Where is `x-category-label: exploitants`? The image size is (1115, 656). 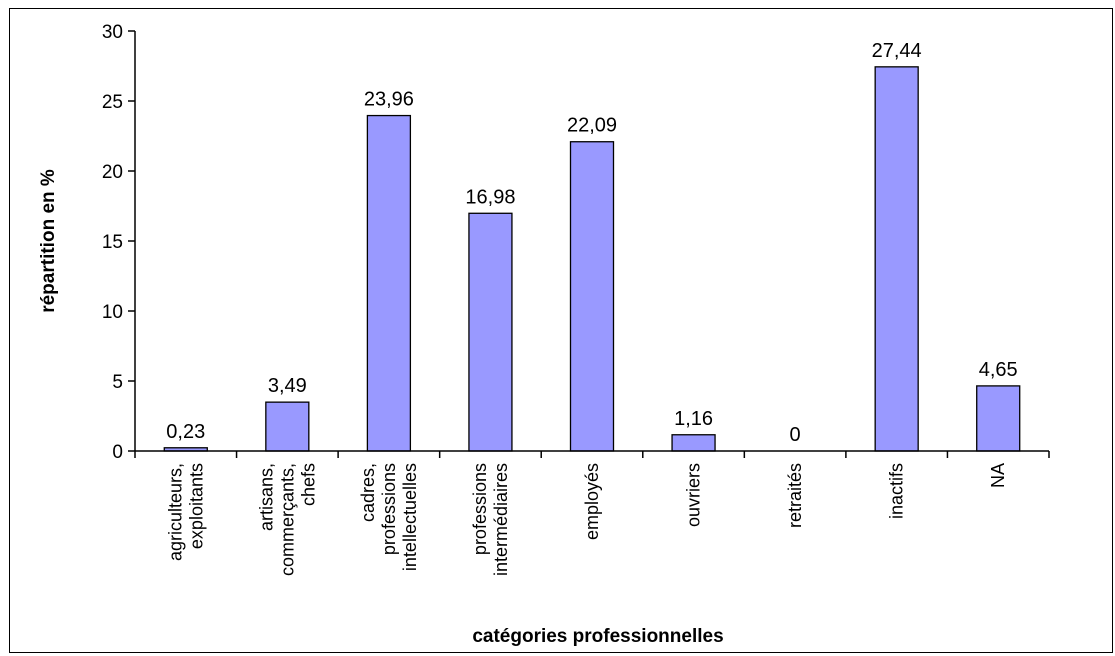 x-category-label: exploitants is located at coordinates (196, 506).